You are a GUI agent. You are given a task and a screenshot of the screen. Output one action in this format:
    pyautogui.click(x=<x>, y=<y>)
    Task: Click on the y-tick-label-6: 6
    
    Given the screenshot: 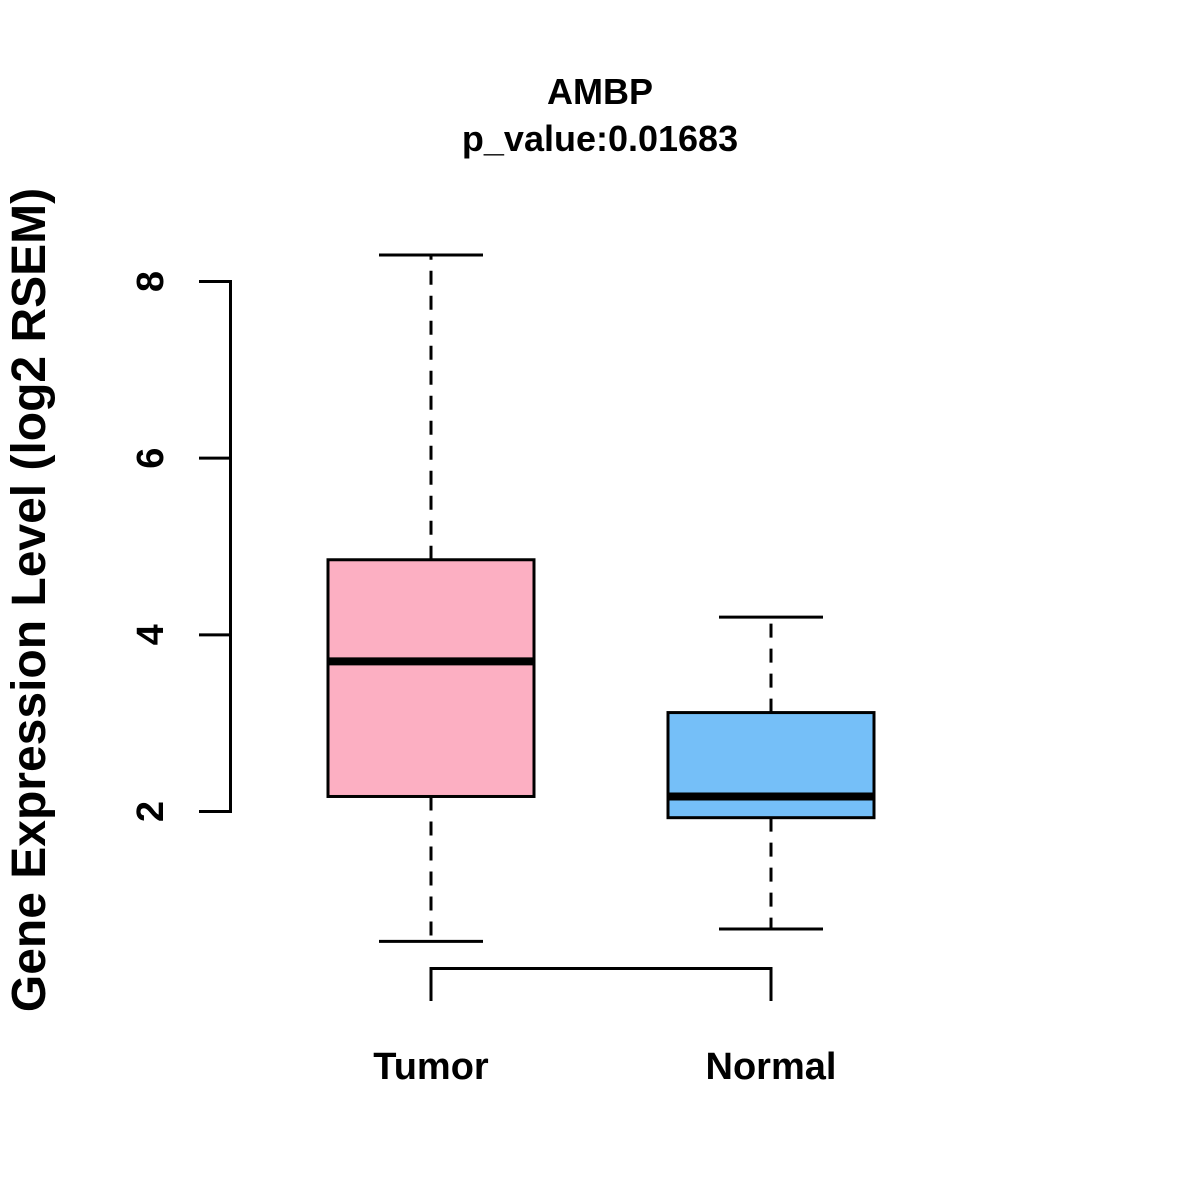 What is the action you would take?
    pyautogui.click(x=151, y=458)
    